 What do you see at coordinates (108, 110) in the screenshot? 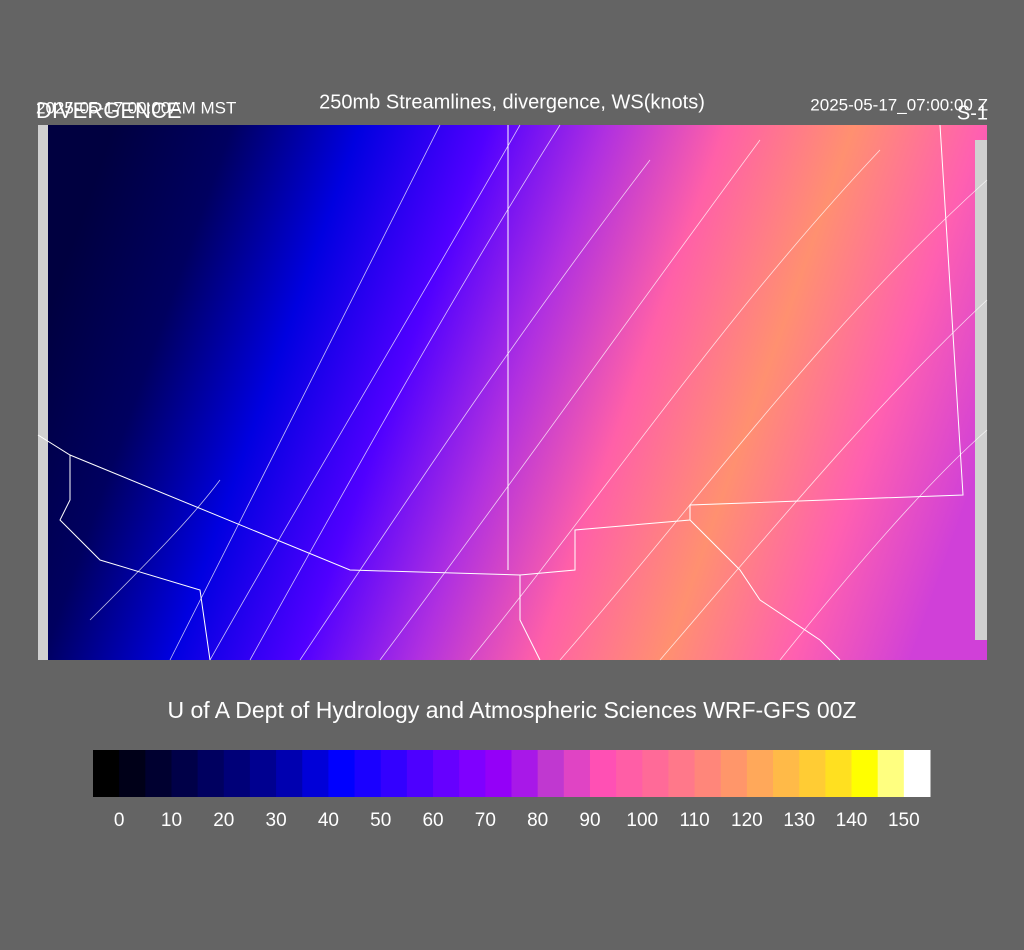
I see `field-label: DIVERGENCE` at bounding box center [108, 110].